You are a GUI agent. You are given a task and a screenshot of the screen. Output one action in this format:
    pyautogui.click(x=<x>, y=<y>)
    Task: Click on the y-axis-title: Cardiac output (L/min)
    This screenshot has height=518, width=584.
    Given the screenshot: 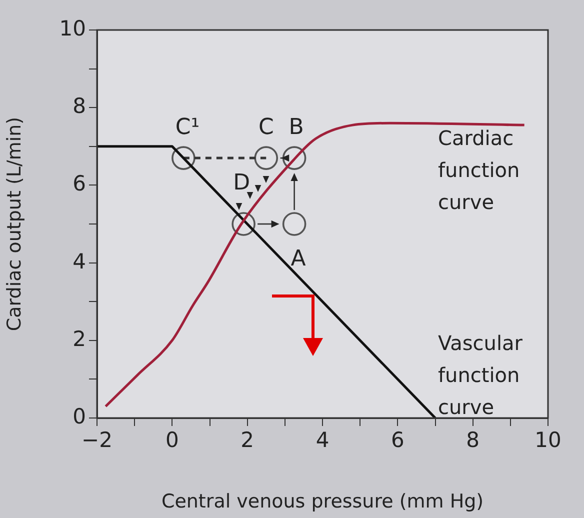 What is the action you would take?
    pyautogui.click(x=14, y=224)
    